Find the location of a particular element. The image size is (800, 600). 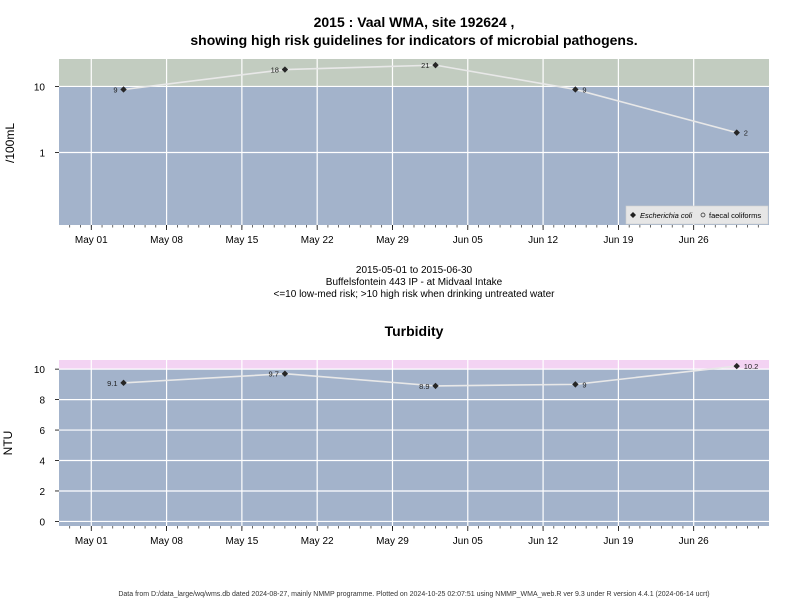

data-label: 8.9 is located at coordinates (424, 386).